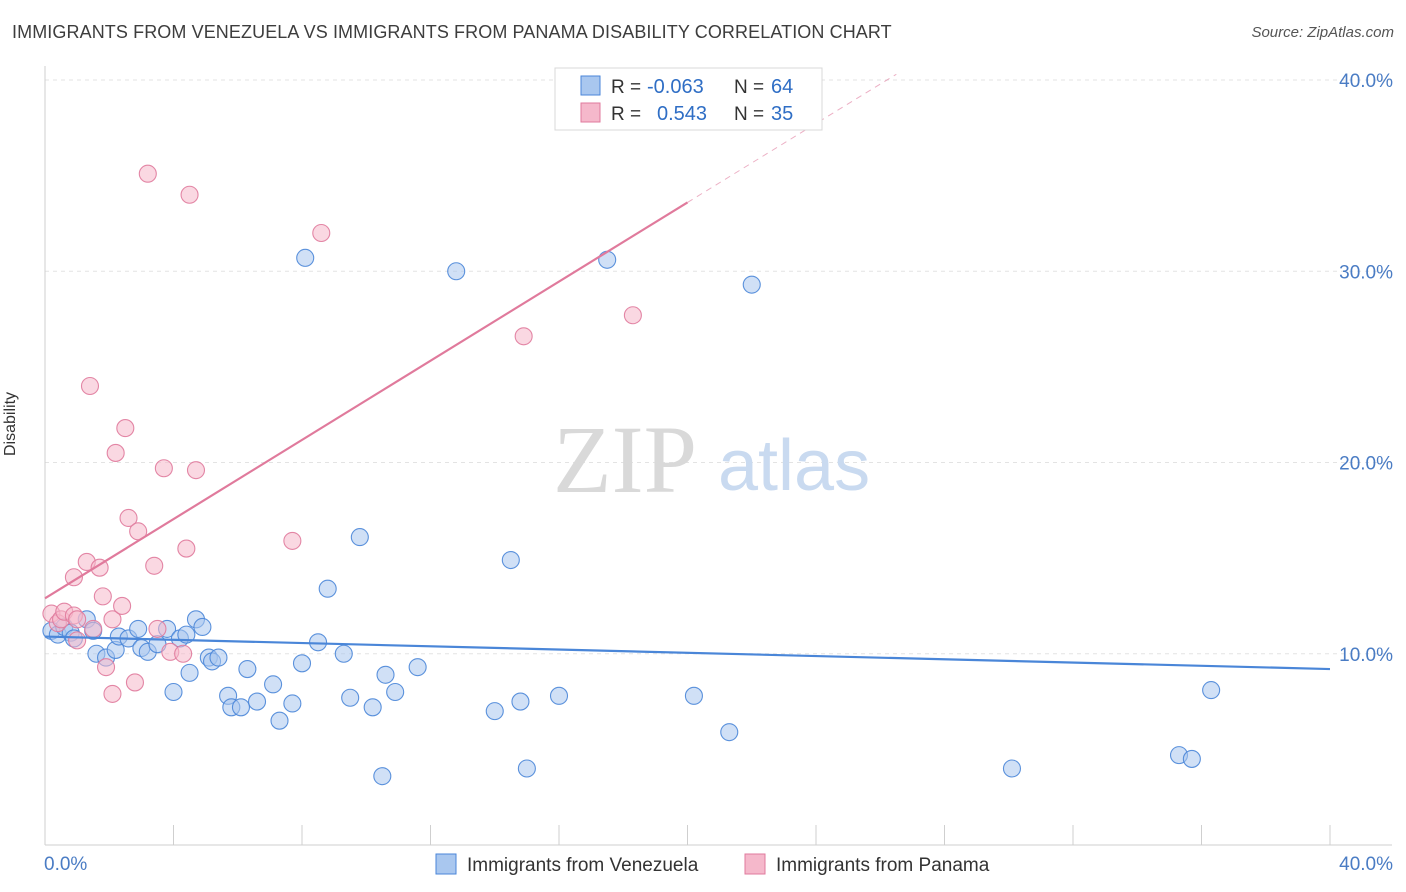  What do you see at coordinates (755, 864) in the screenshot?
I see `series-legend-swatch-panama` at bounding box center [755, 864].